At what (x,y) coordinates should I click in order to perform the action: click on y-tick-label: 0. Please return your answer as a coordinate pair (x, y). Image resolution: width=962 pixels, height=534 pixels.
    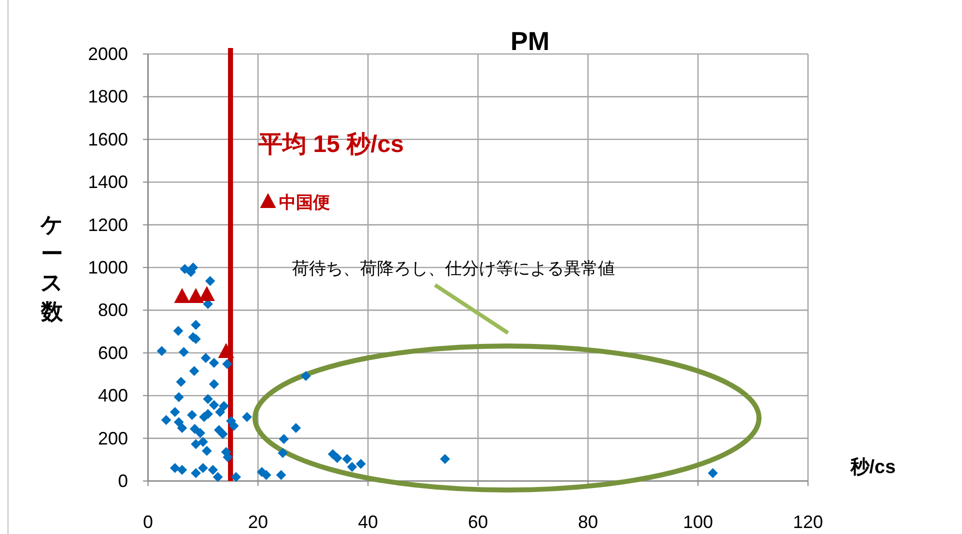
    Looking at the image, I should click on (123, 481).